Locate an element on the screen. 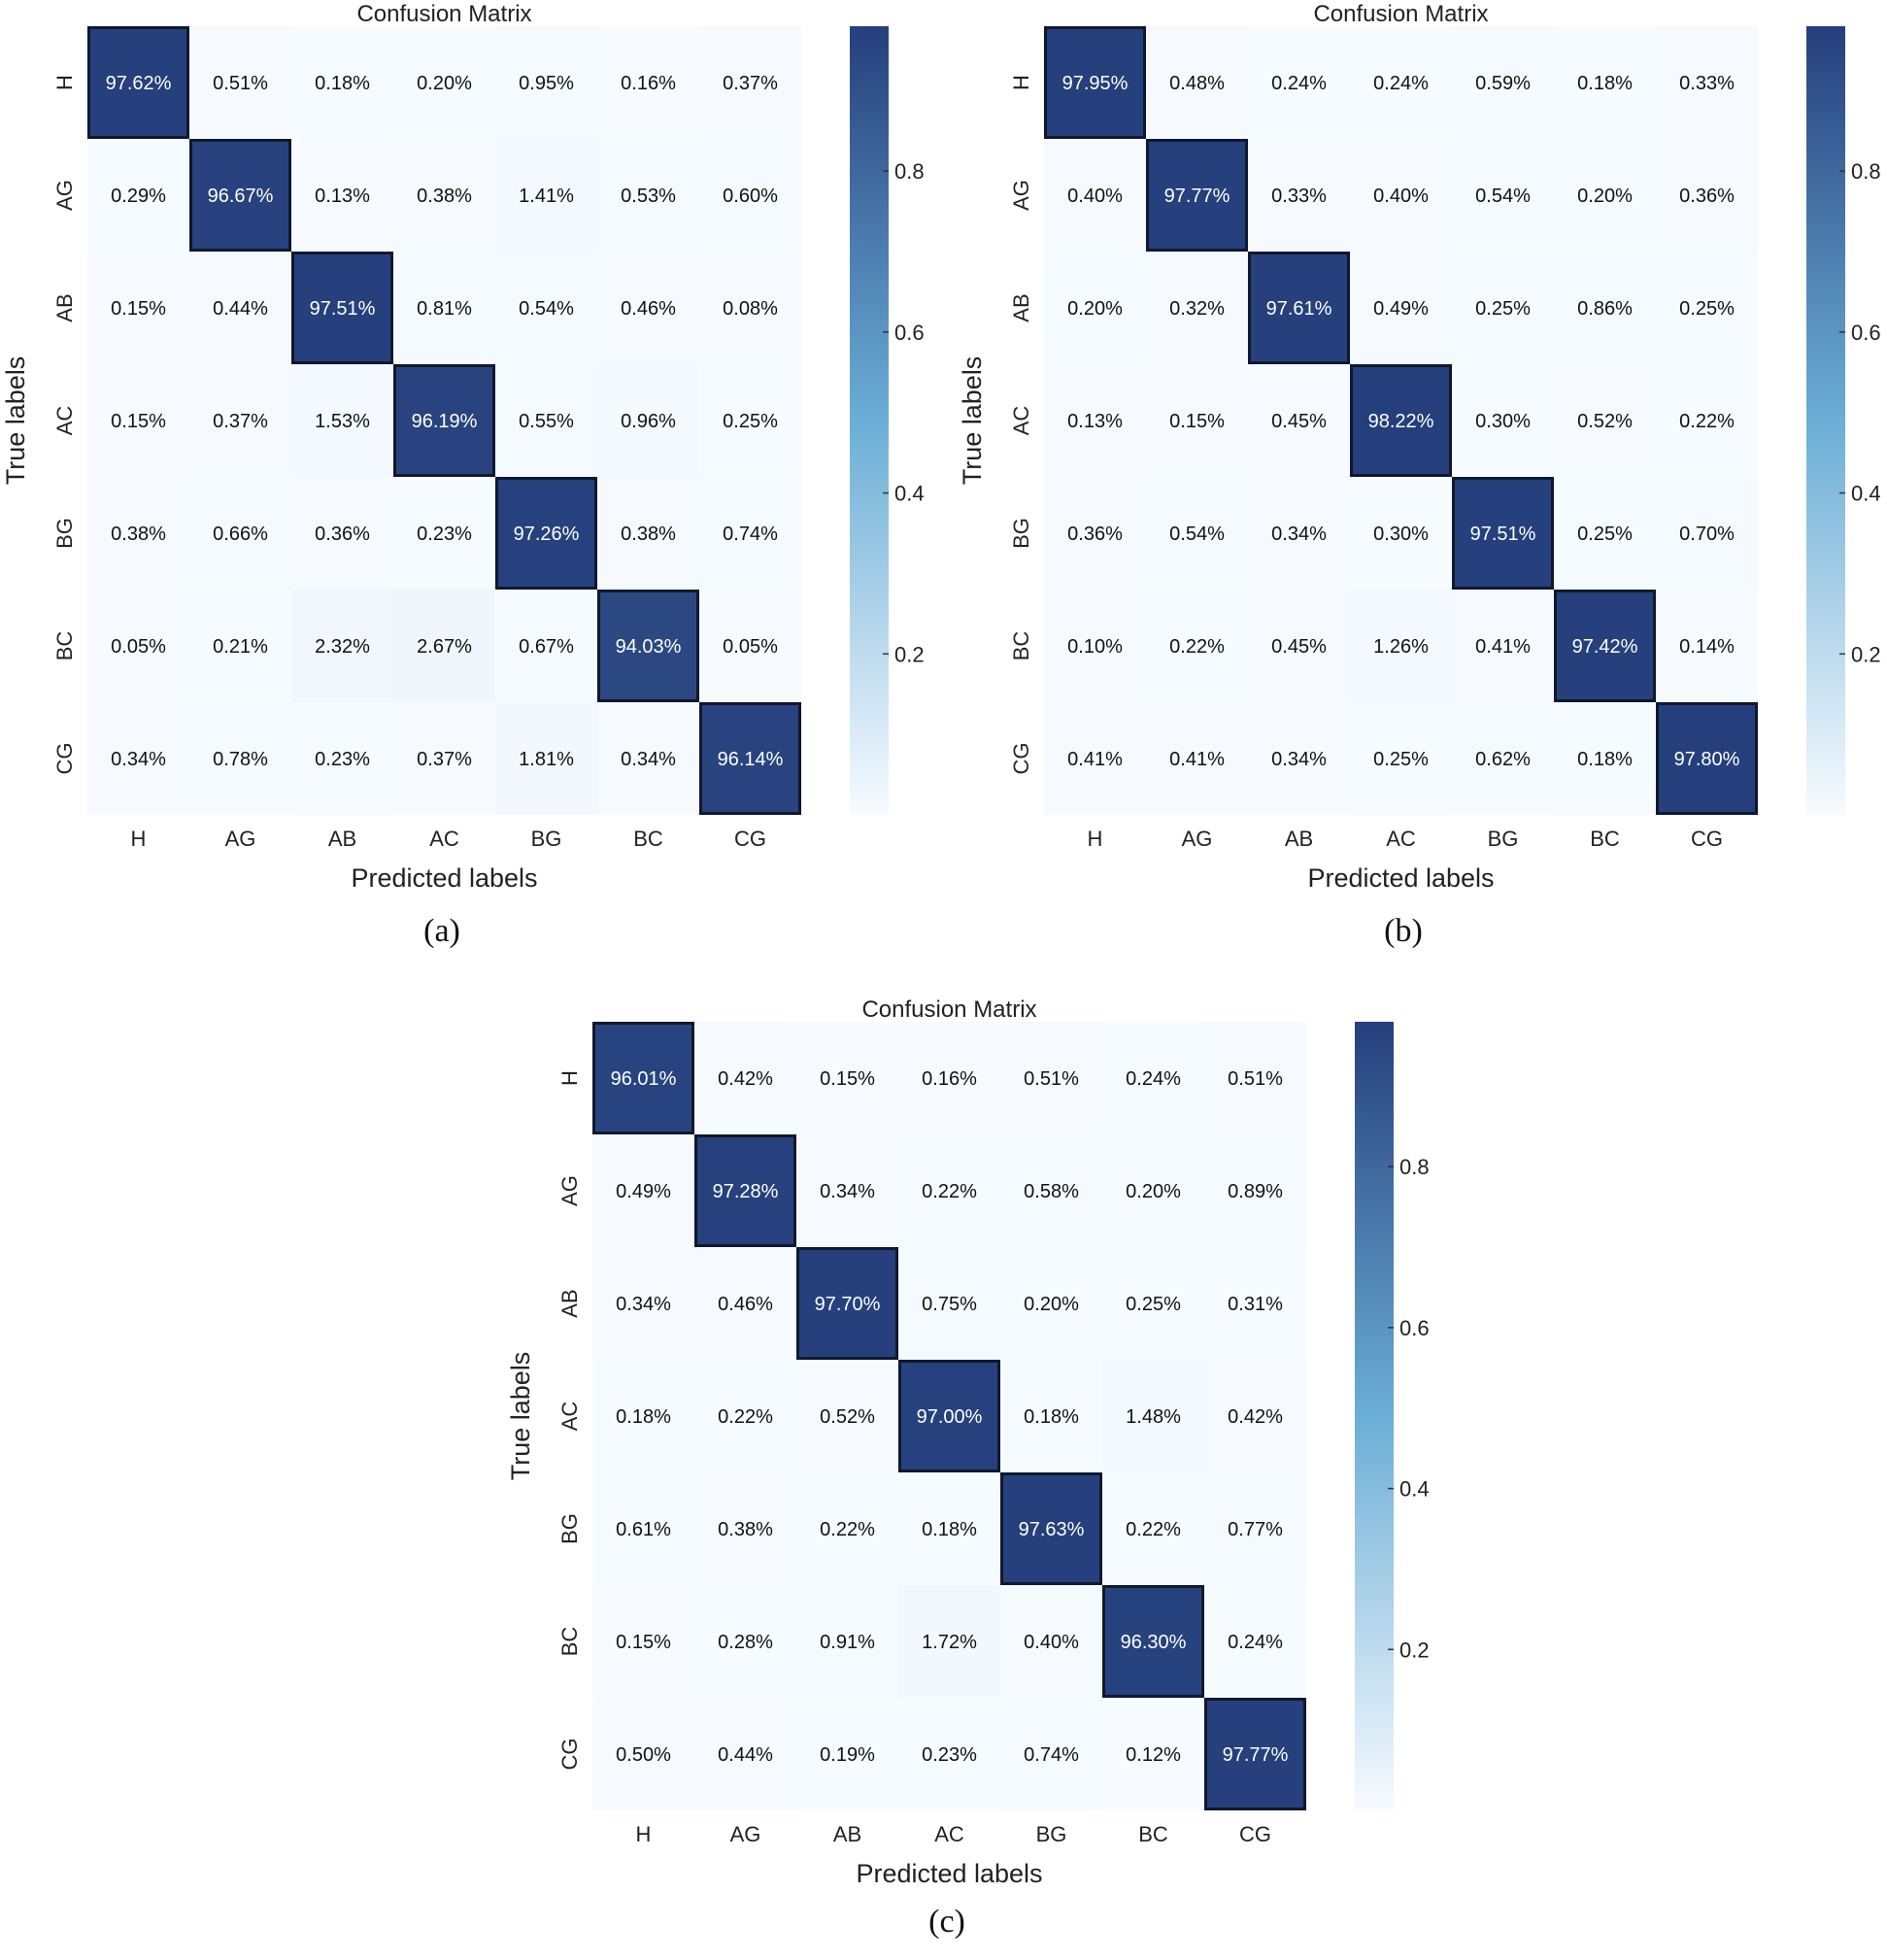 The image size is (1887, 1960). cell-value-label: 0.38% is located at coordinates (648, 534).